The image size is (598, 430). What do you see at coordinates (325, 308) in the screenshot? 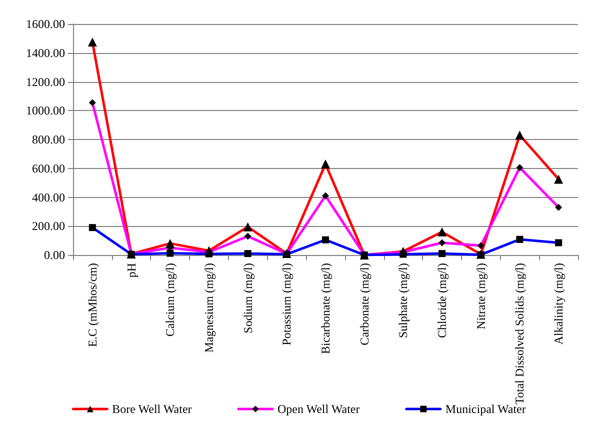
I see `x-tick-label: Bicarbonate (mg/l)` at bounding box center [325, 308].